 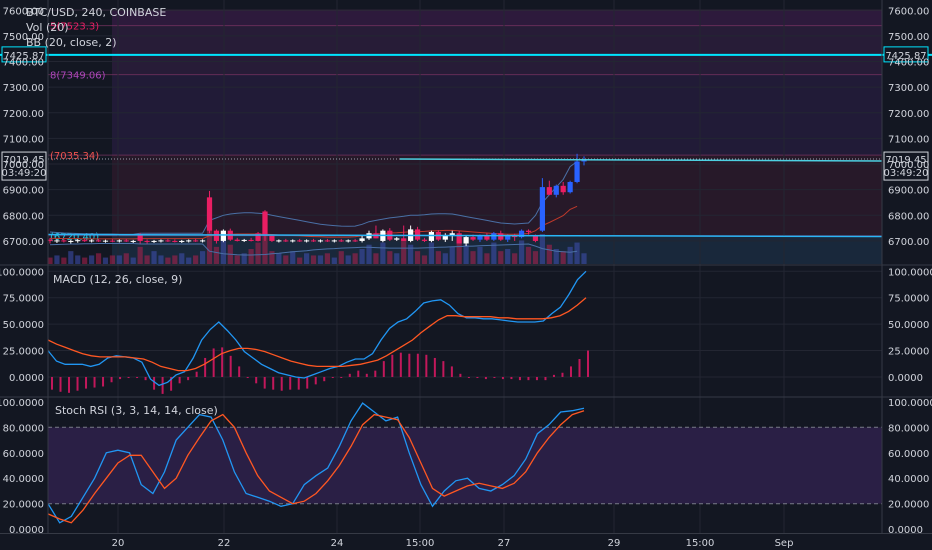 What do you see at coordinates (908, 139) in the screenshot?
I see `y-tick-label-right: 7100.00` at bounding box center [908, 139].